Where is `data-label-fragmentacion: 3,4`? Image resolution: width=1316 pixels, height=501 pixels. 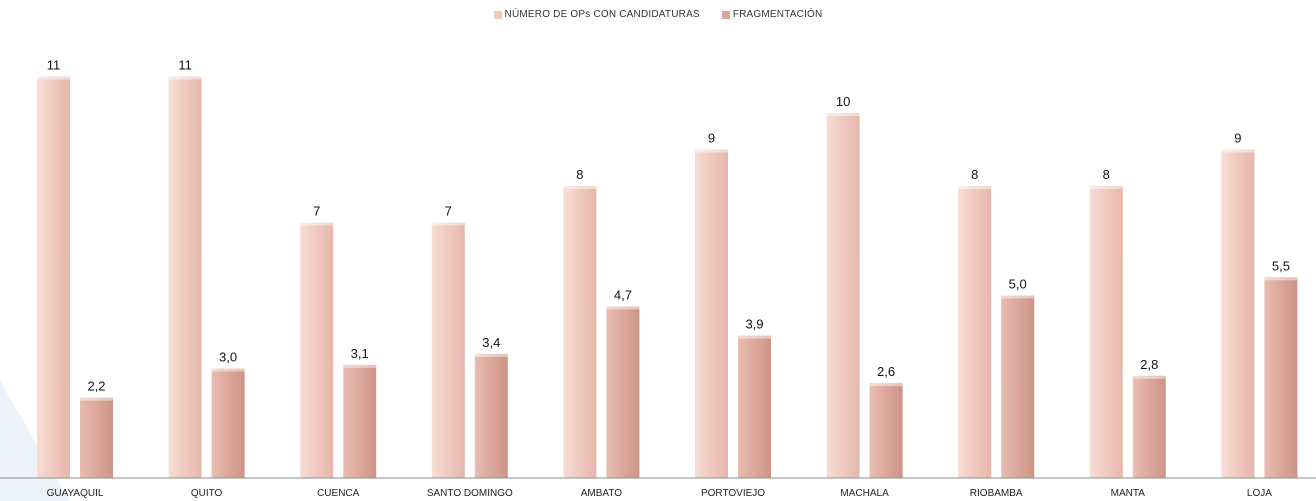
data-label-fragmentacion: 3,4 is located at coordinates (491, 342).